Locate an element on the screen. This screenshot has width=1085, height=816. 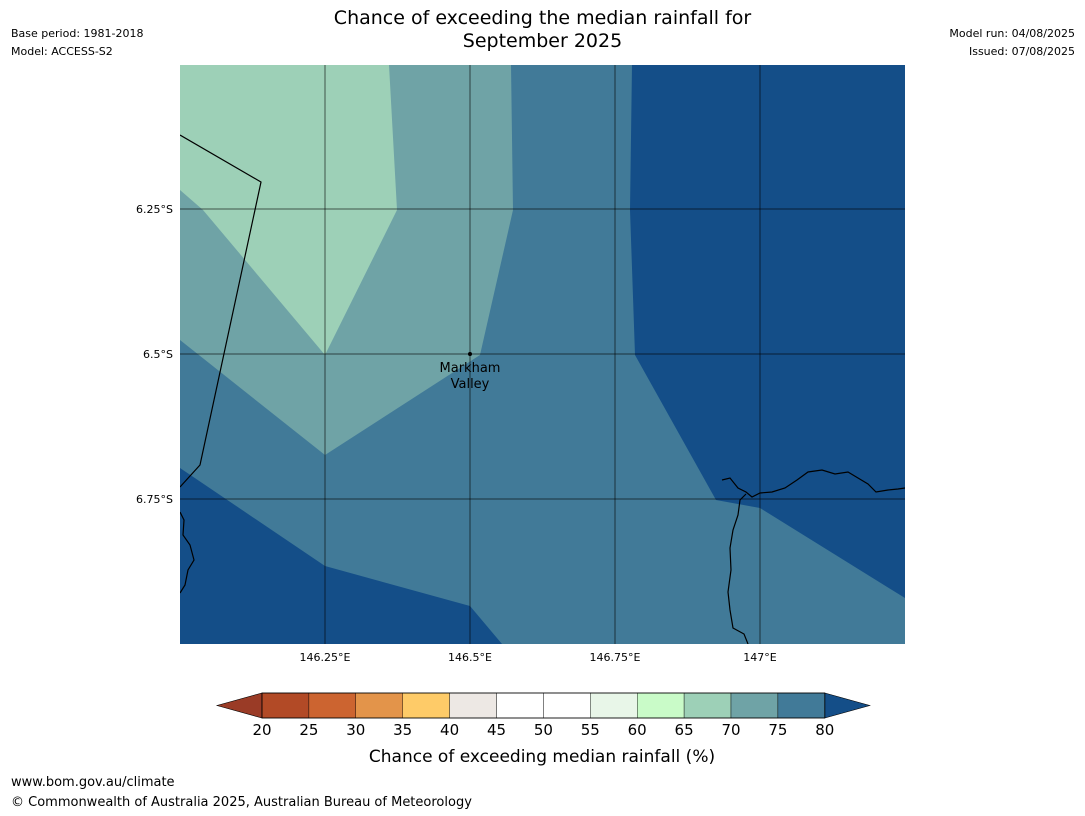
place-label-line-2: Valley is located at coordinates (470, 384).